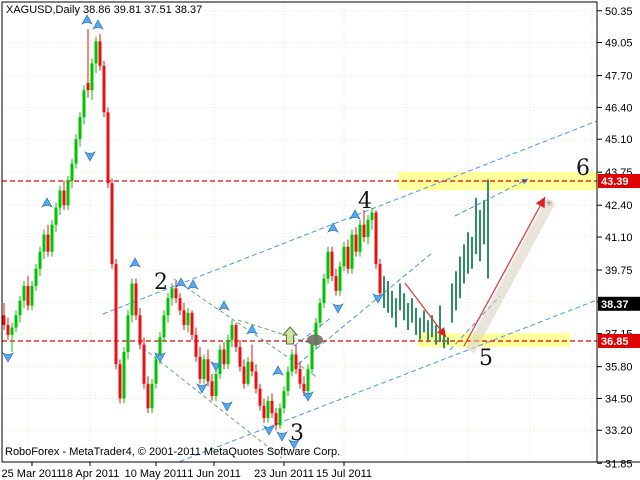 This screenshot has width=640, height=480. Describe the element at coordinates (365, 201) in the screenshot. I see `wave-label-4: 4` at that location.